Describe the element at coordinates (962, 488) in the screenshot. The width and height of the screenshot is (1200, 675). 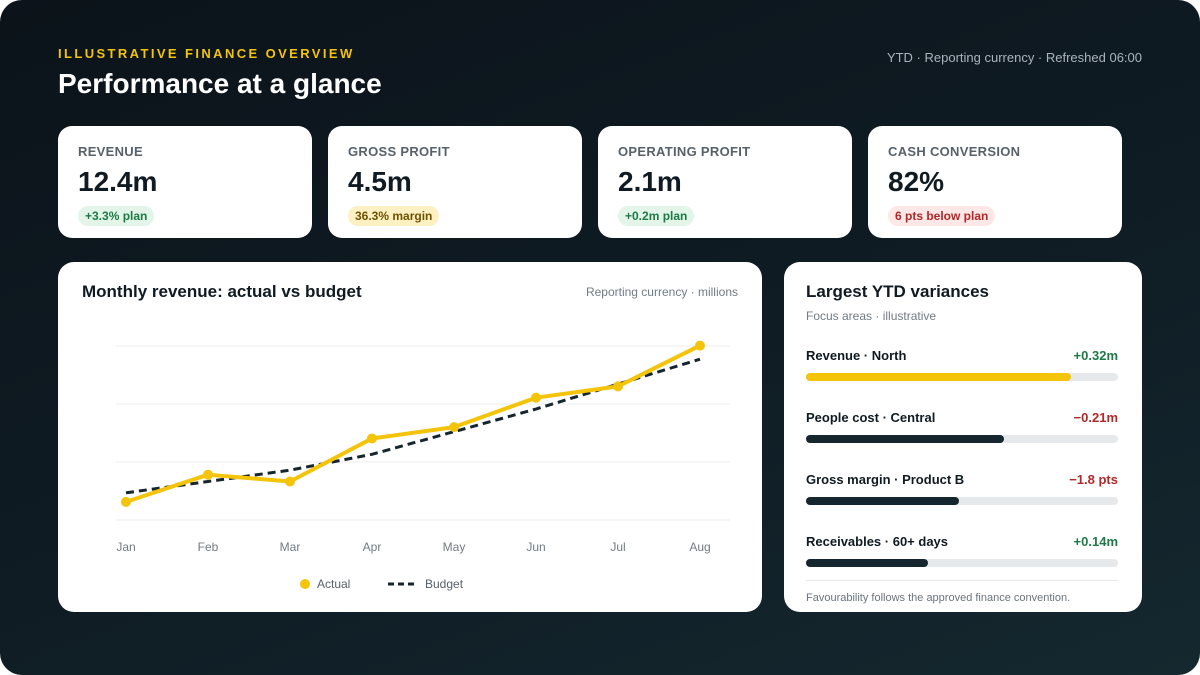
I see `variance-row: Gross margin · Product B −1.8 pts` at that location.